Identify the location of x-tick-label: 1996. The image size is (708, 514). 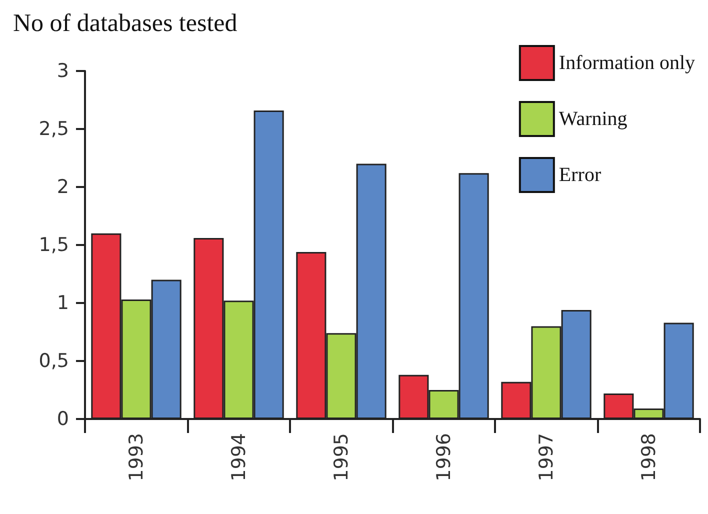
(443, 457).